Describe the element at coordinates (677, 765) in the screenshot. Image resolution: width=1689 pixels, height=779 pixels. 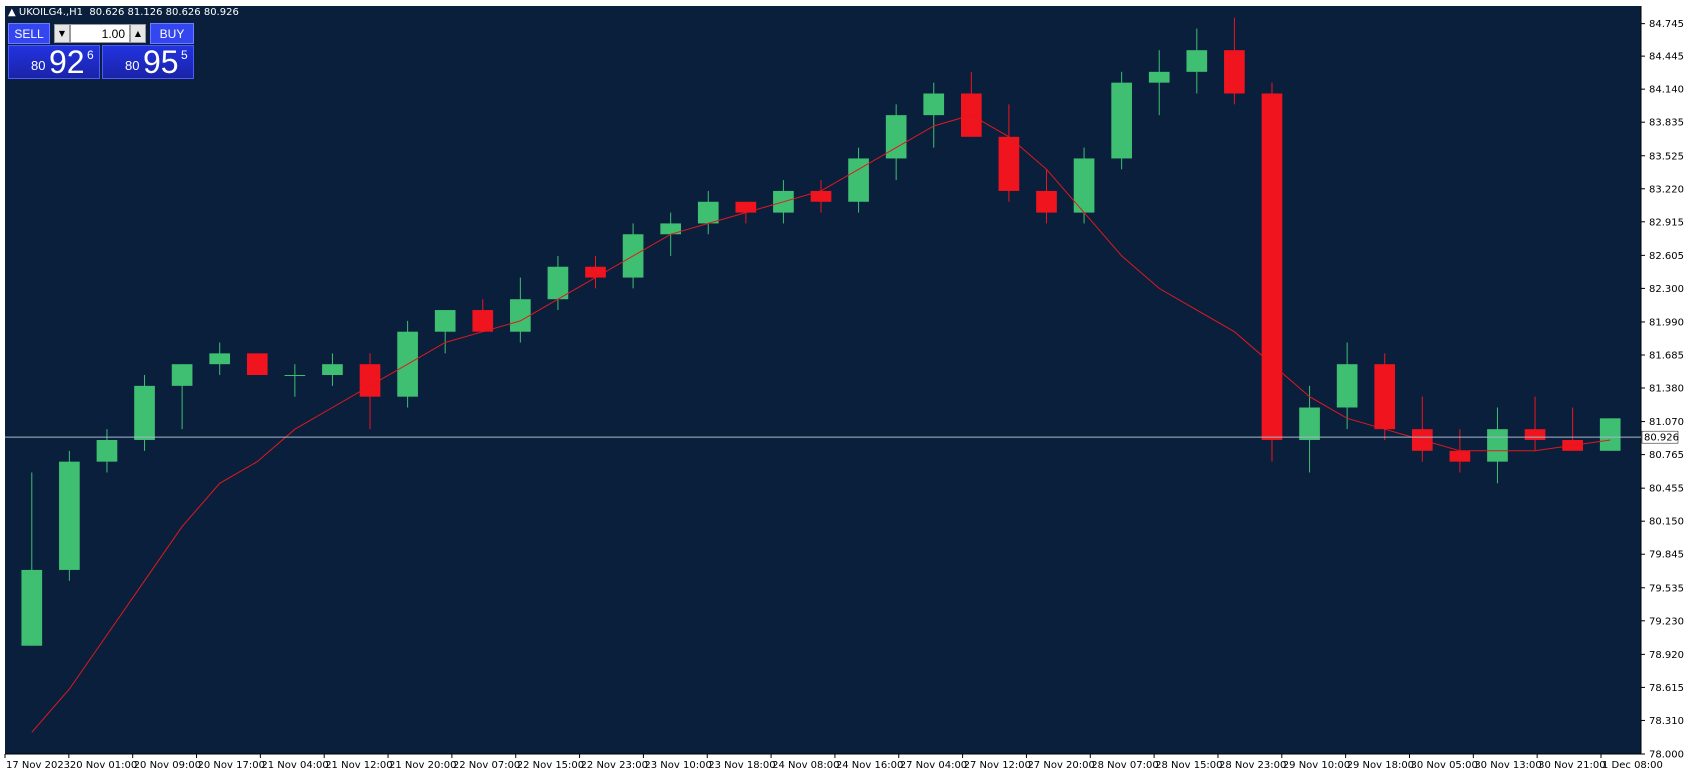
I see `time-tick-label: 23 Nov 10:00` at that location.